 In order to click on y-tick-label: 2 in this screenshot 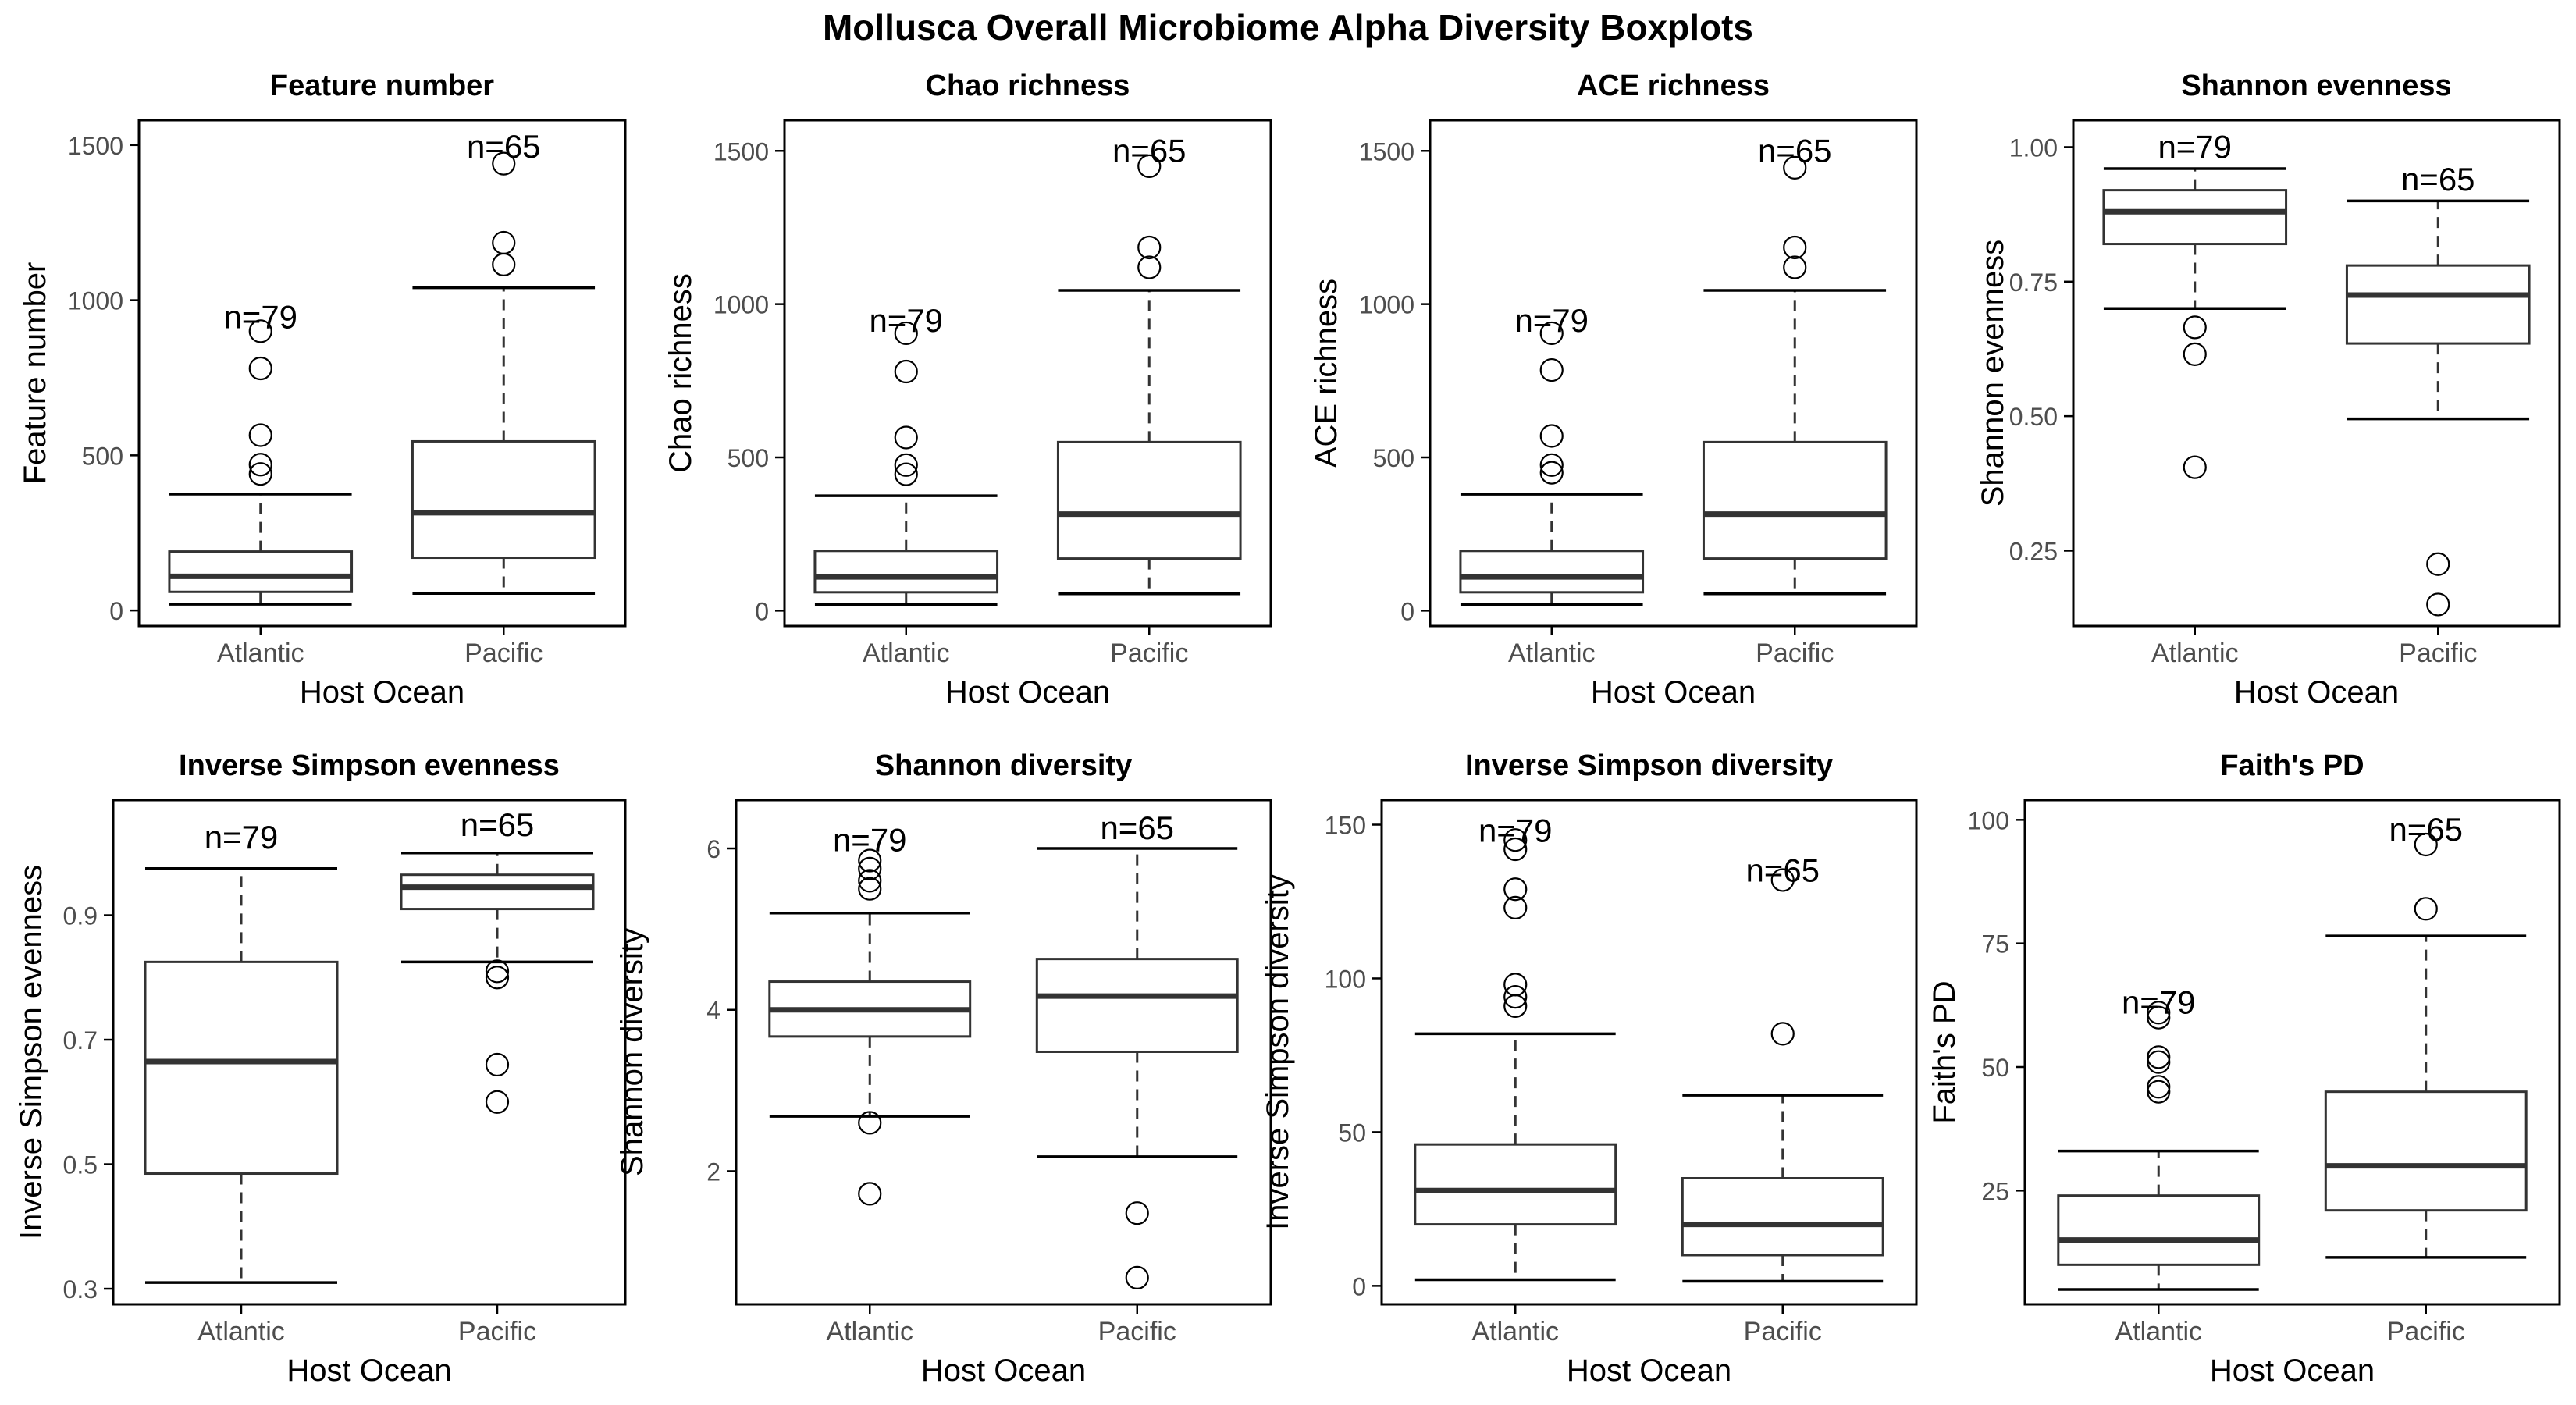, I will do `click(713, 1172)`.